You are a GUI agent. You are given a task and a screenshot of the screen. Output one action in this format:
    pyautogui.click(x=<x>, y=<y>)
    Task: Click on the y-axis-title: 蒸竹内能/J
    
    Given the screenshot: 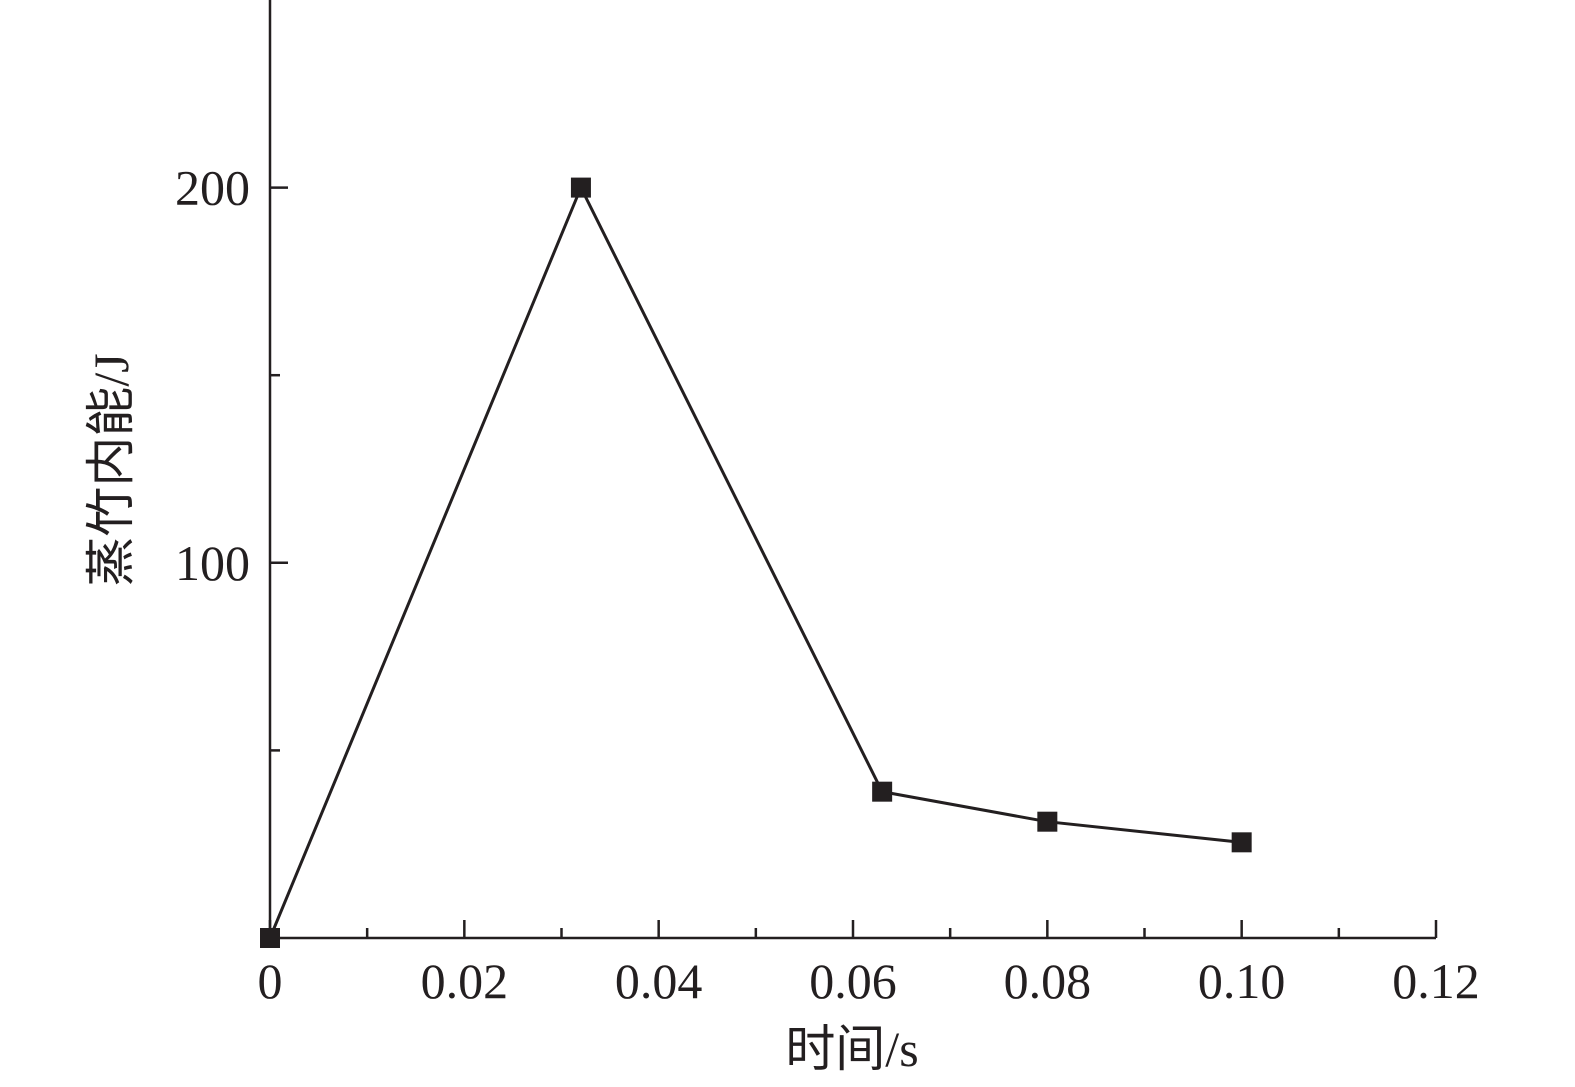 What is the action you would take?
    pyautogui.click(x=111, y=469)
    